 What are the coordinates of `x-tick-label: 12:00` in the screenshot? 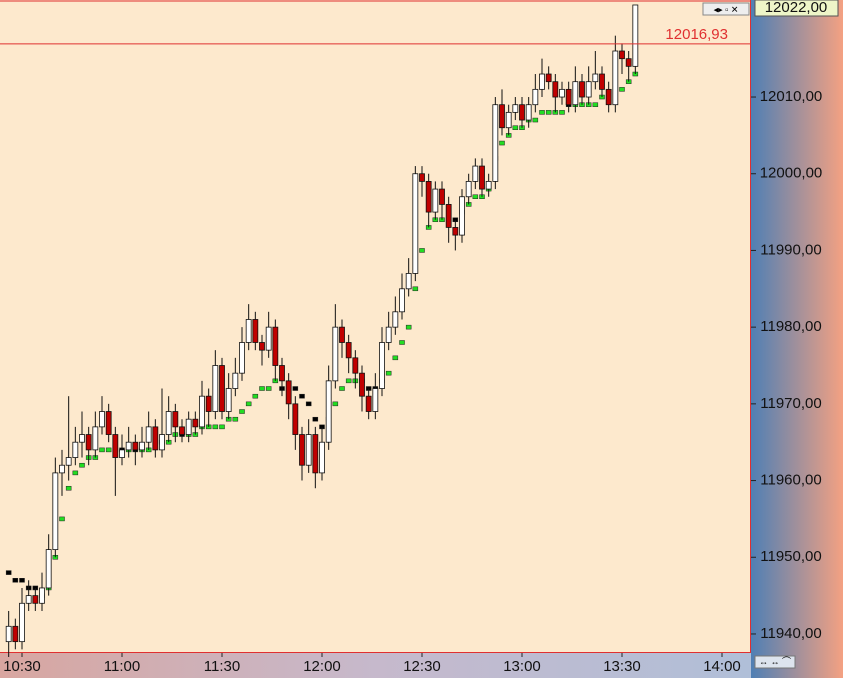 It's located at (322, 666).